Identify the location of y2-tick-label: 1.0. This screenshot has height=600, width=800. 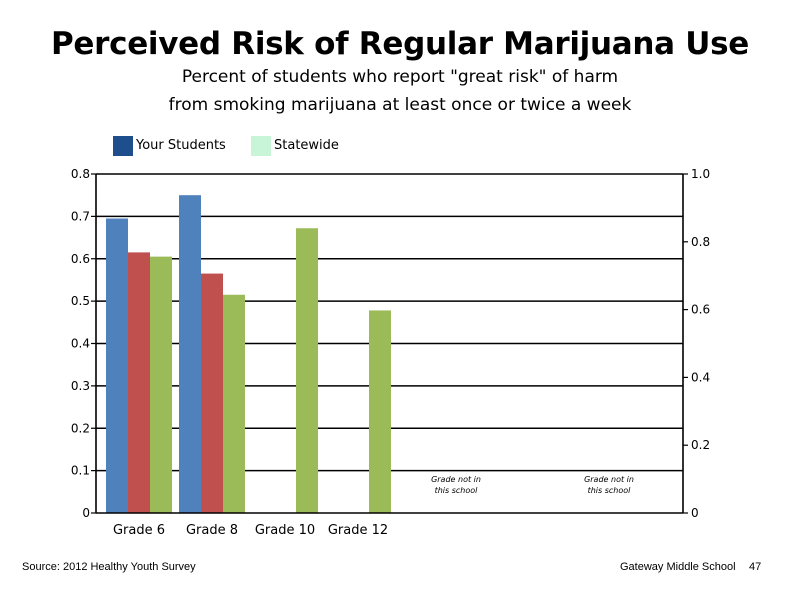
(700, 174).